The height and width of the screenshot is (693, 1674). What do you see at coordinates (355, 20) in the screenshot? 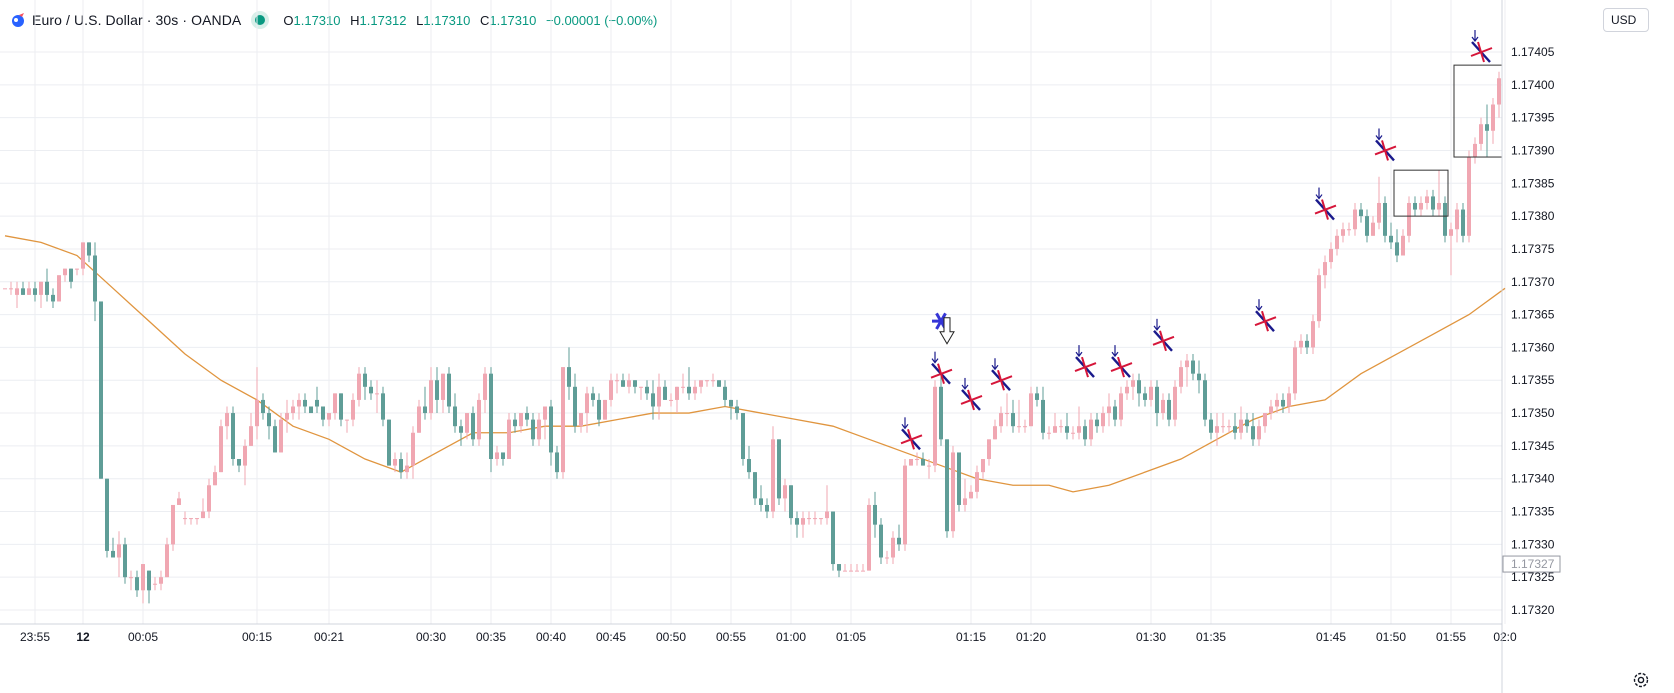
I see `high-key: H` at bounding box center [355, 20].